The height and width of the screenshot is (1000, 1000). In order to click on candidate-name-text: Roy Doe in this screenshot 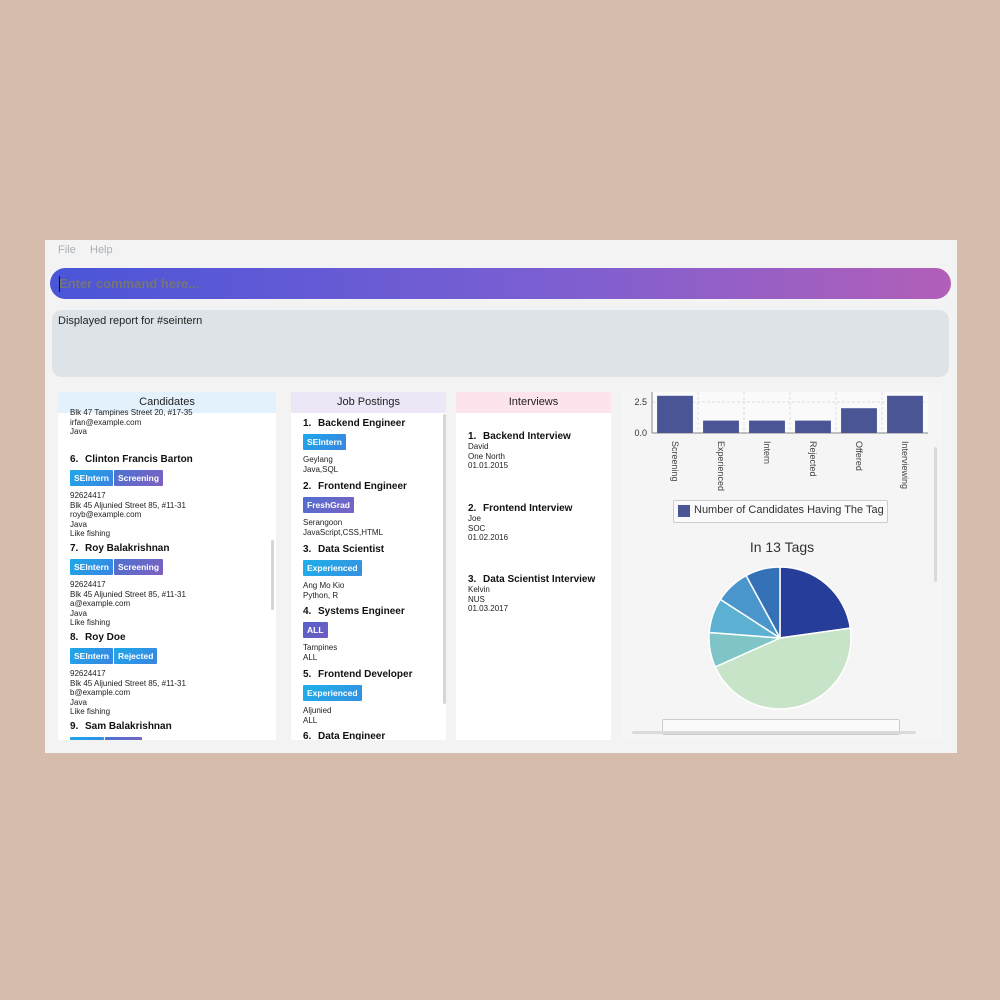, I will do `click(105, 637)`.